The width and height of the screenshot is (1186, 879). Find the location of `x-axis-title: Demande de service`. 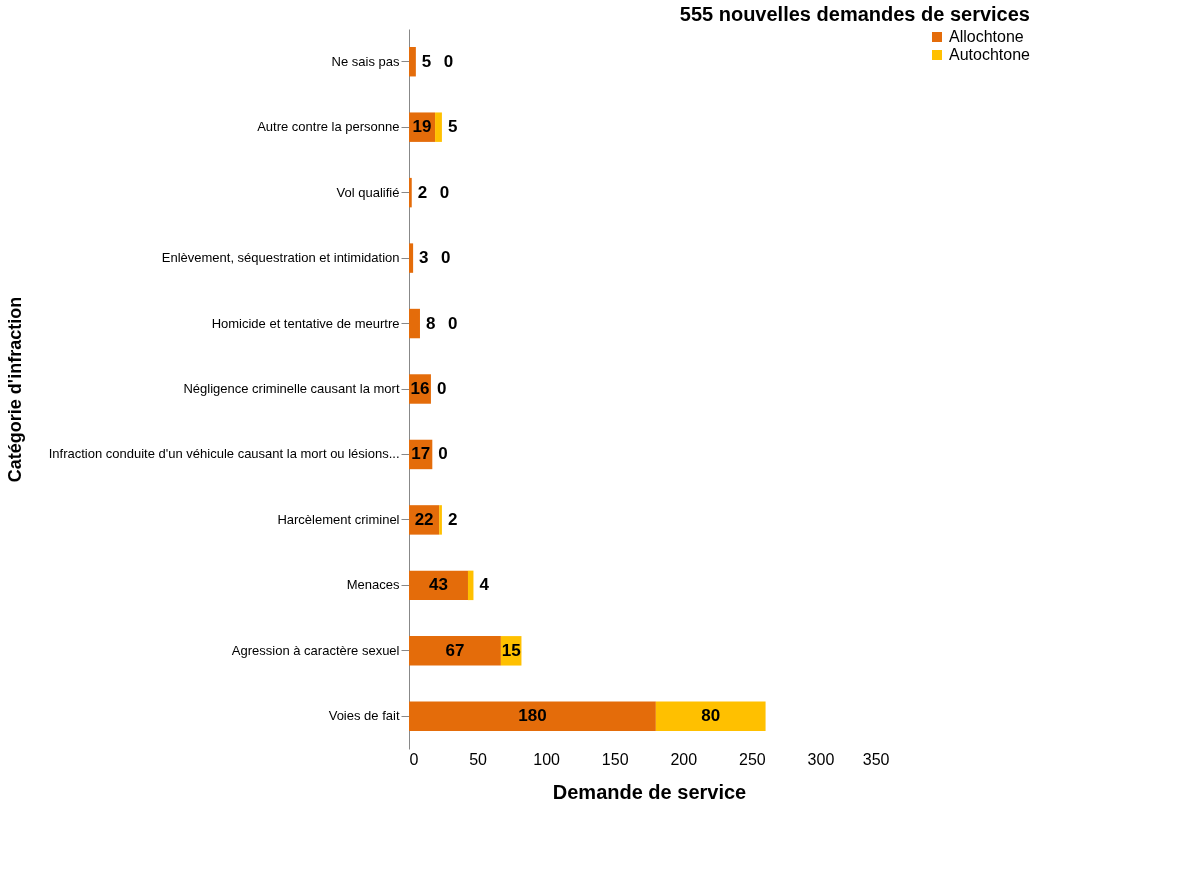

x-axis-title: Demande de service is located at coordinates (649, 791).